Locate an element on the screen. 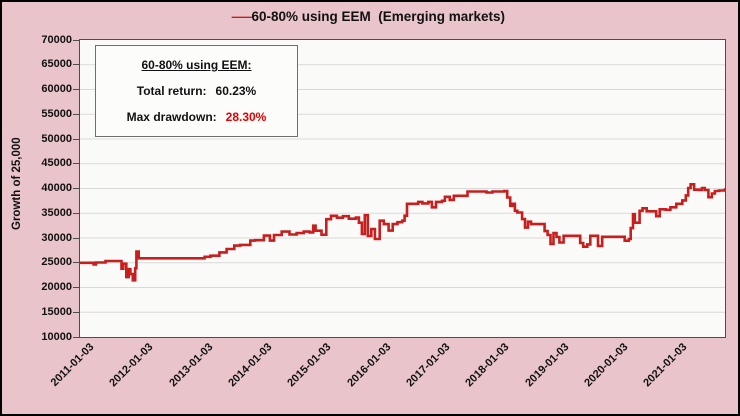 This screenshot has height=416, width=740. max-drawdown-label: Max drawdown: is located at coordinates (171, 117).